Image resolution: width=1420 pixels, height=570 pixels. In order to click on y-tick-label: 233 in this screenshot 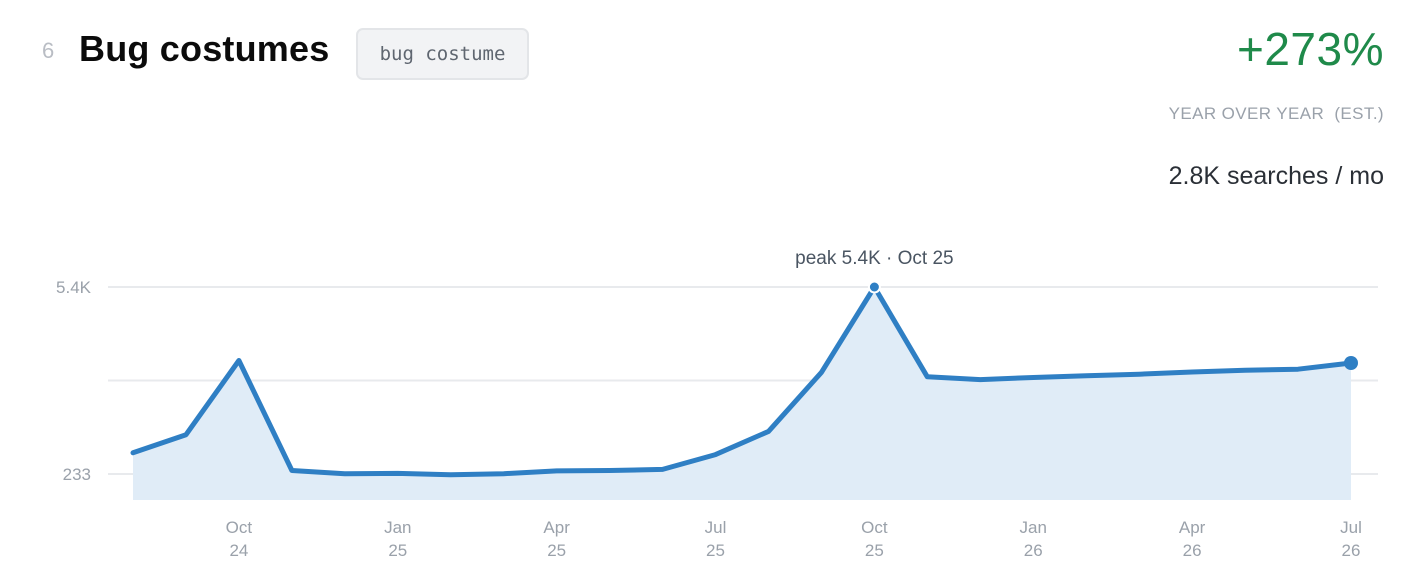, I will do `click(77, 474)`.